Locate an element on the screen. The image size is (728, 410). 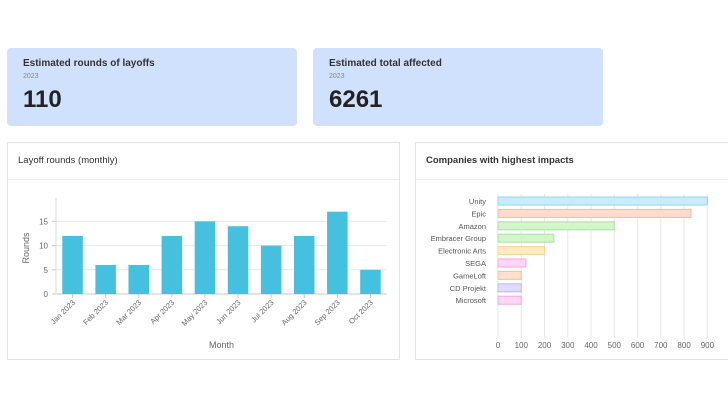
kpi-value: 110 is located at coordinates (42, 99).